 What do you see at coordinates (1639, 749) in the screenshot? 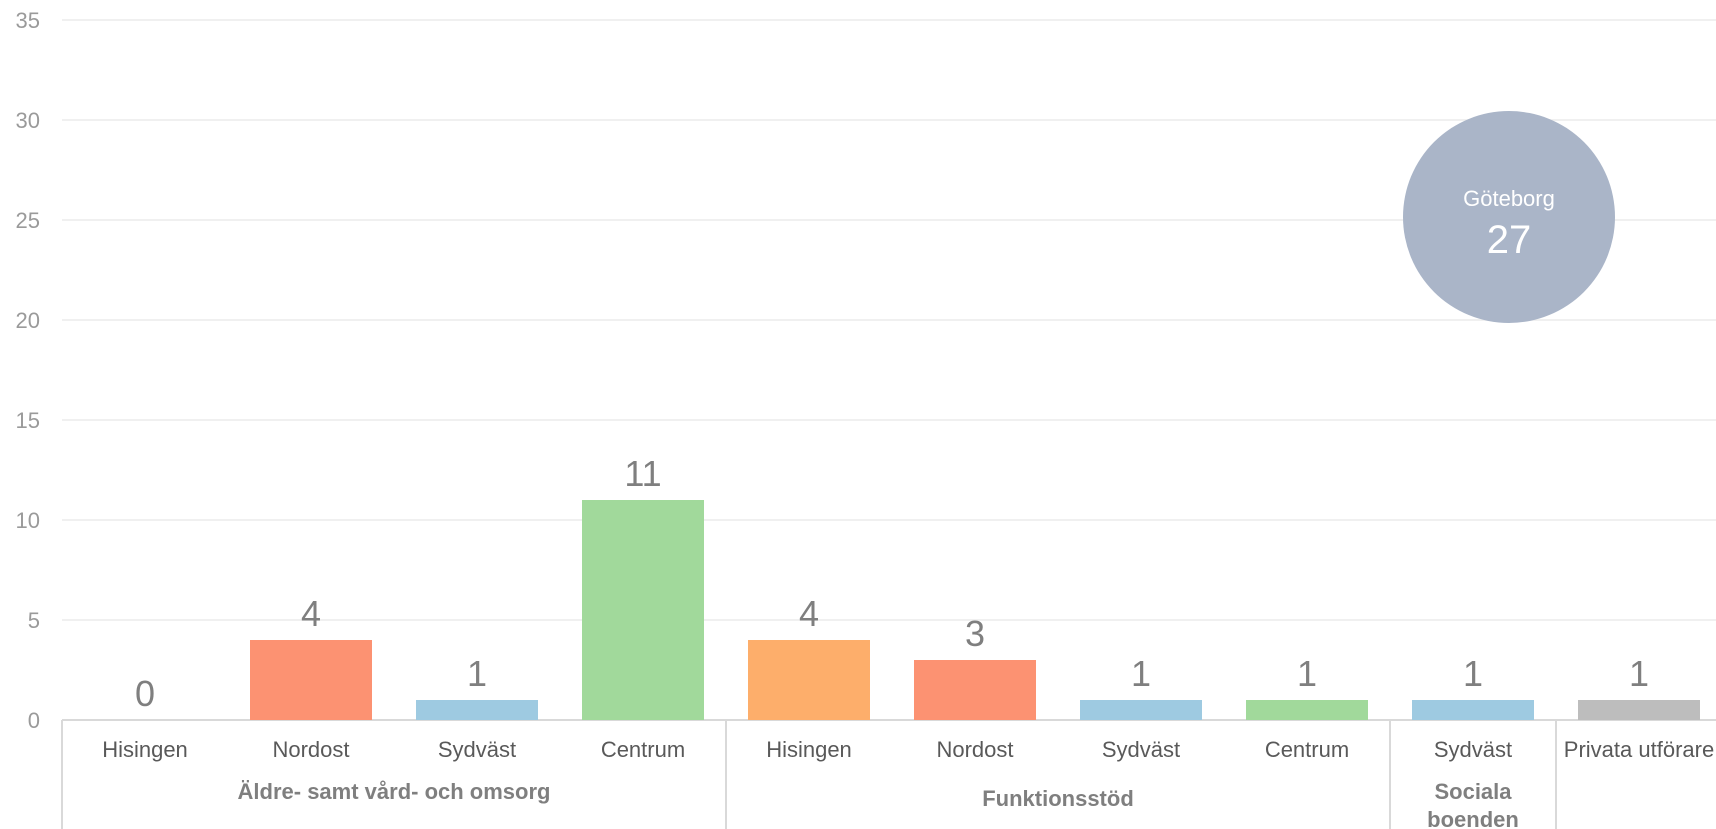
I see `category-label: Privata utförare` at bounding box center [1639, 749].